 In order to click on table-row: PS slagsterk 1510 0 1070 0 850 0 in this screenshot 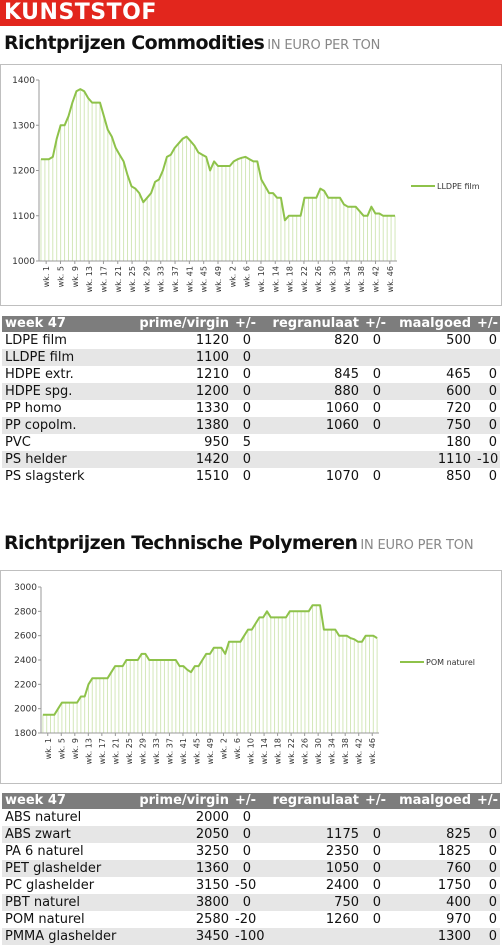, I will do `click(251, 476)`.